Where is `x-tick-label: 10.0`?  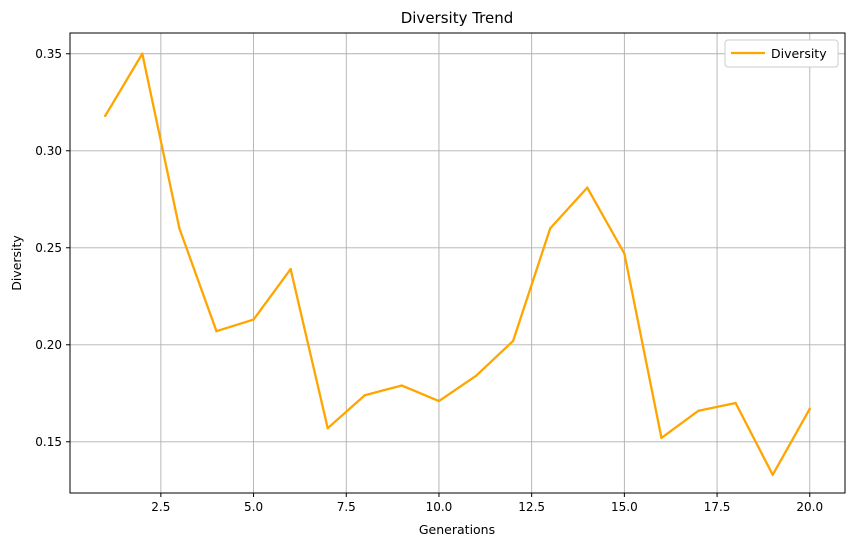 x-tick-label: 10.0 is located at coordinates (439, 507).